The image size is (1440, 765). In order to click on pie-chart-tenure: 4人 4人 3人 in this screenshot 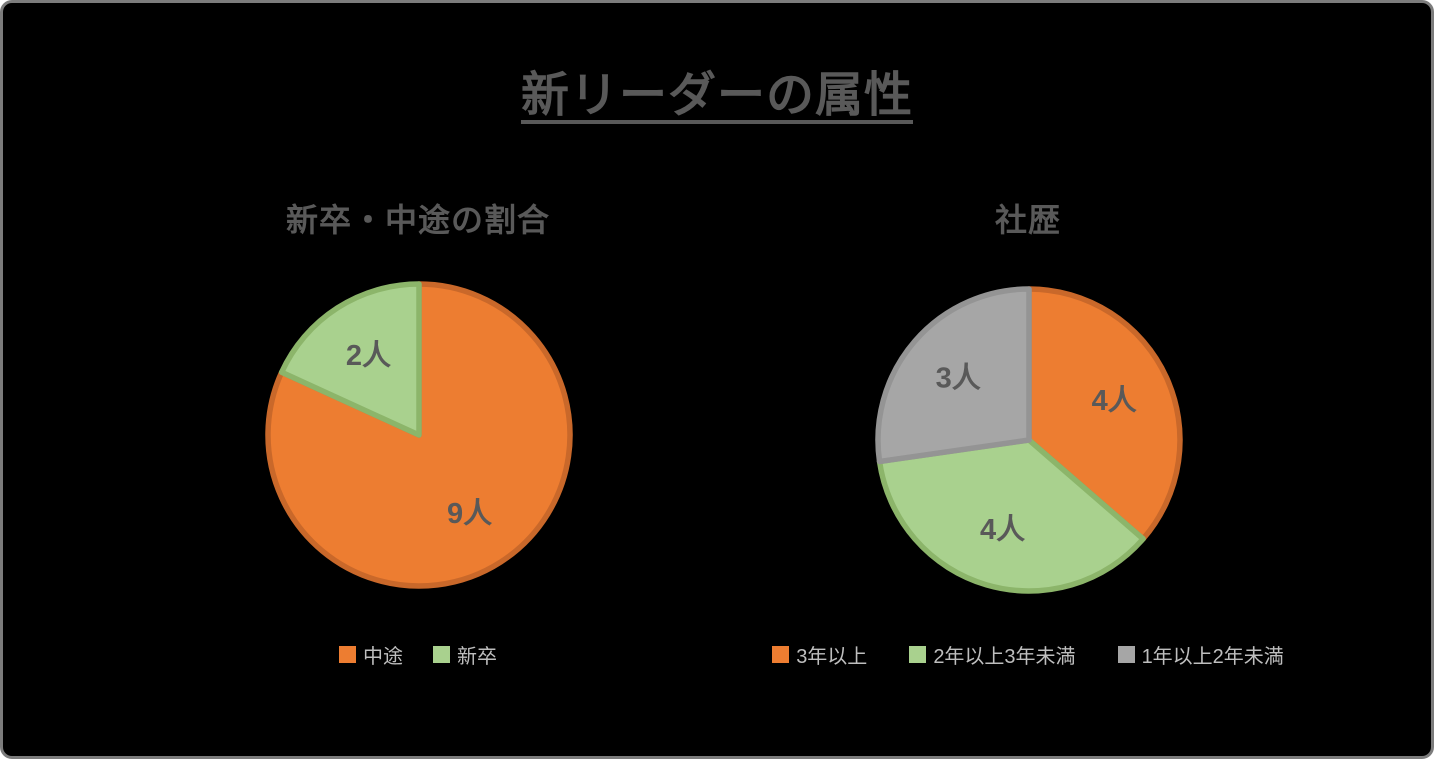, I will do `click(1029, 440)`.